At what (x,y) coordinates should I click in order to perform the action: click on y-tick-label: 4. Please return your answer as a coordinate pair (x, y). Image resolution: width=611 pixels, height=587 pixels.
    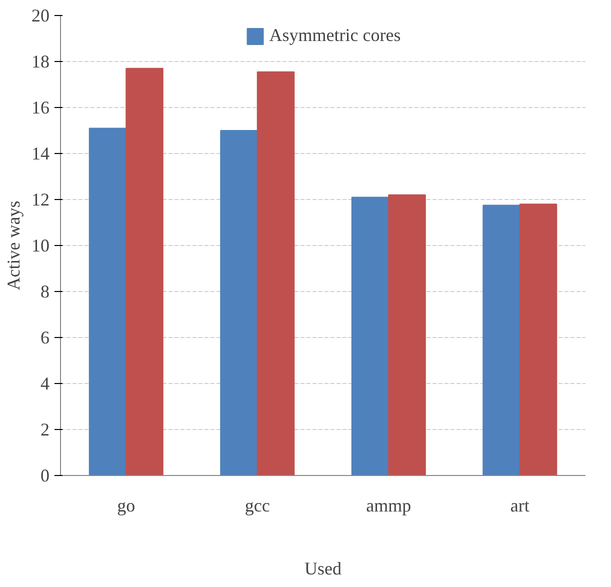
    Looking at the image, I should click on (45, 384).